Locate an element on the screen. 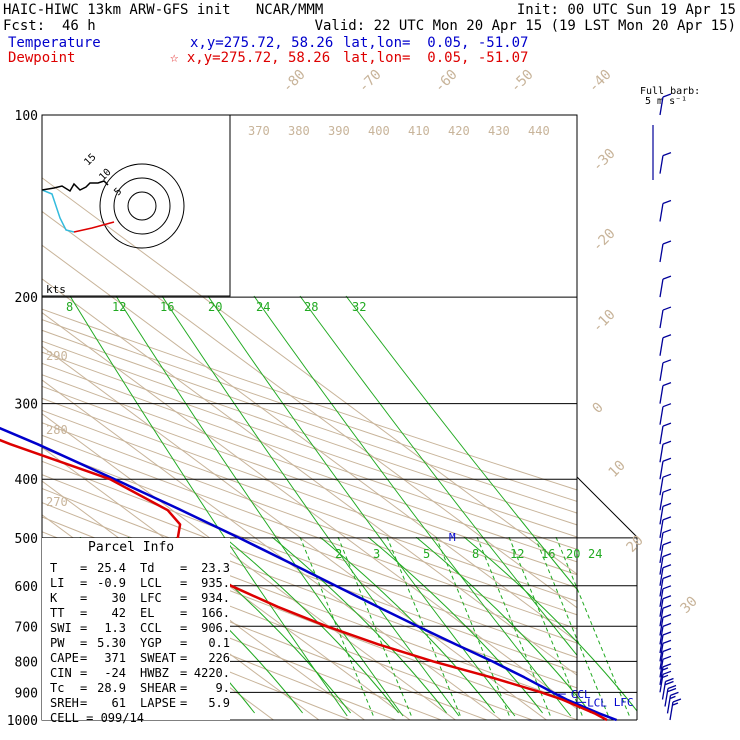 The height and width of the screenshot is (740, 740). parcel-label: SWI is located at coordinates (61, 628).